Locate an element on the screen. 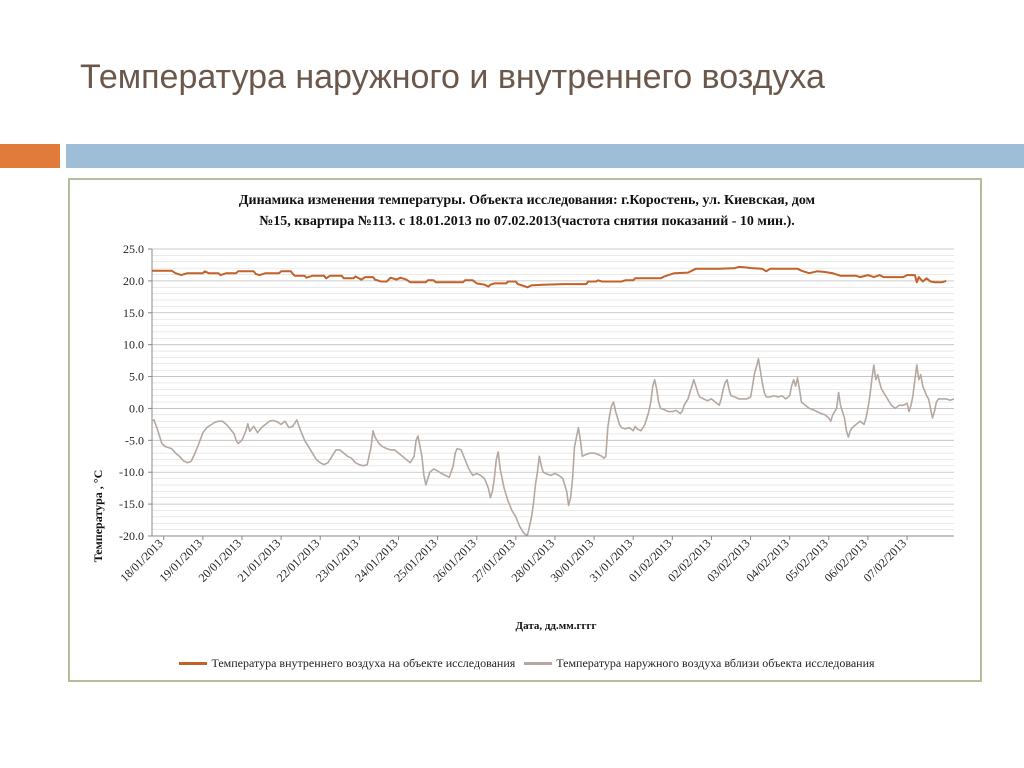 Image resolution: width=1024 pixels, height=768 pixels. y-tick-label: 10.0 is located at coordinates (133, 345).